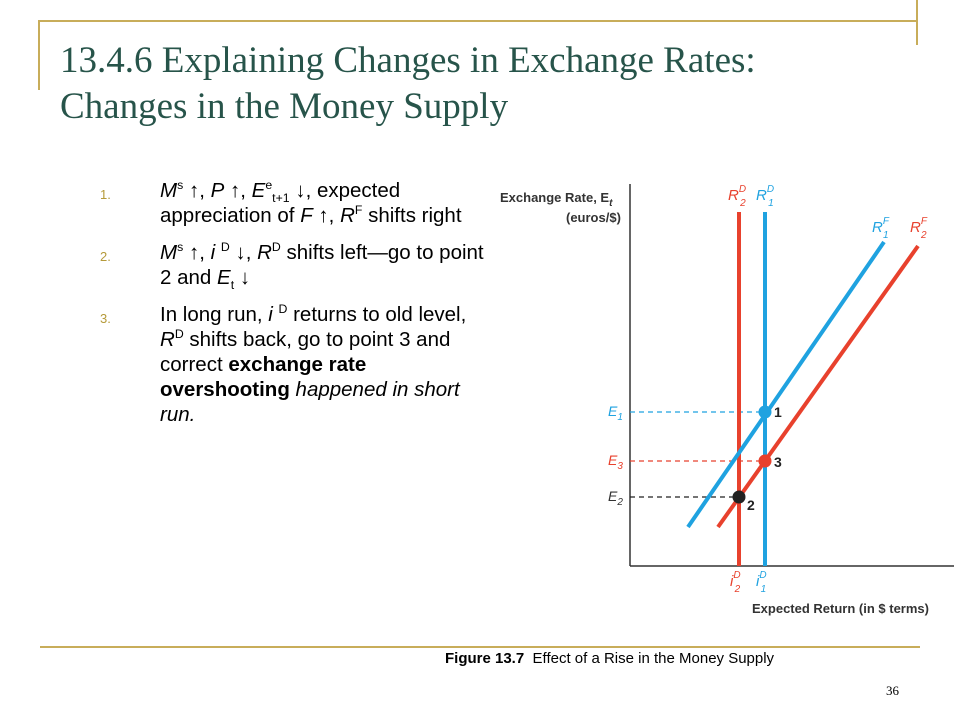 The image size is (960, 720). What do you see at coordinates (306, 215) in the screenshot?
I see `foreign-symbol: F` at bounding box center [306, 215].